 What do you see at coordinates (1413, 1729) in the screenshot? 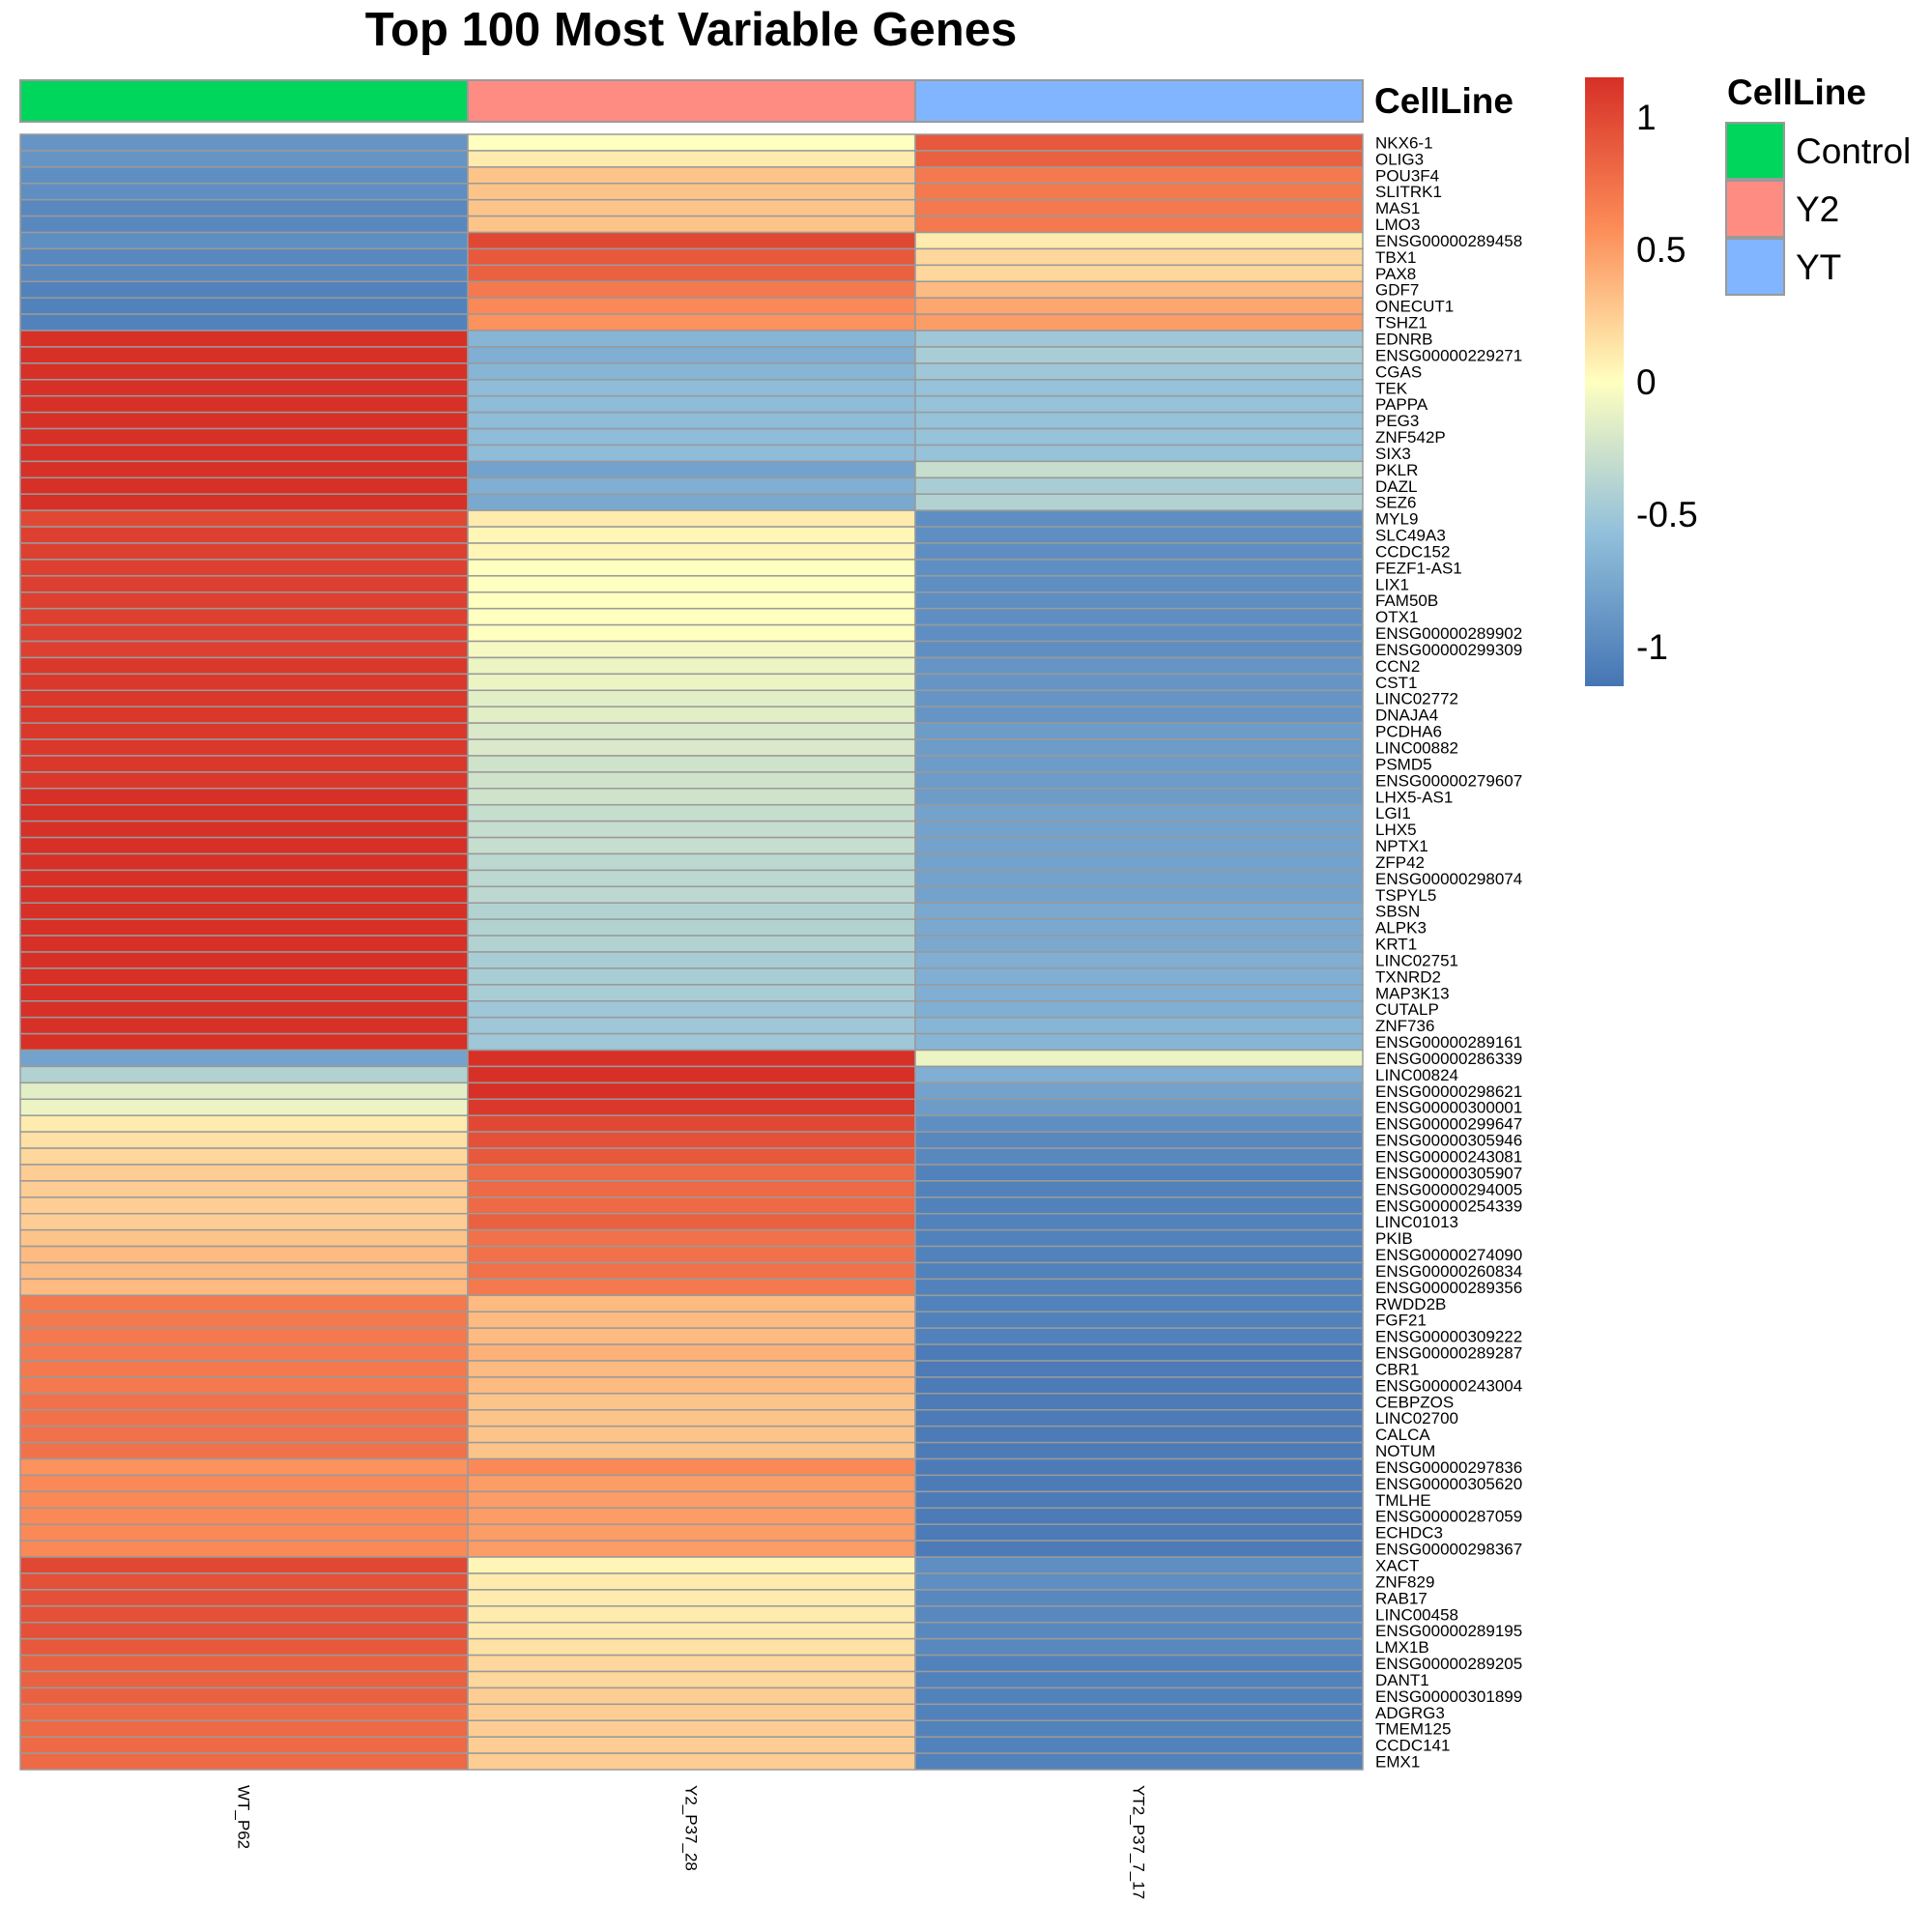
I see `gene-label: TMEM125` at bounding box center [1413, 1729].